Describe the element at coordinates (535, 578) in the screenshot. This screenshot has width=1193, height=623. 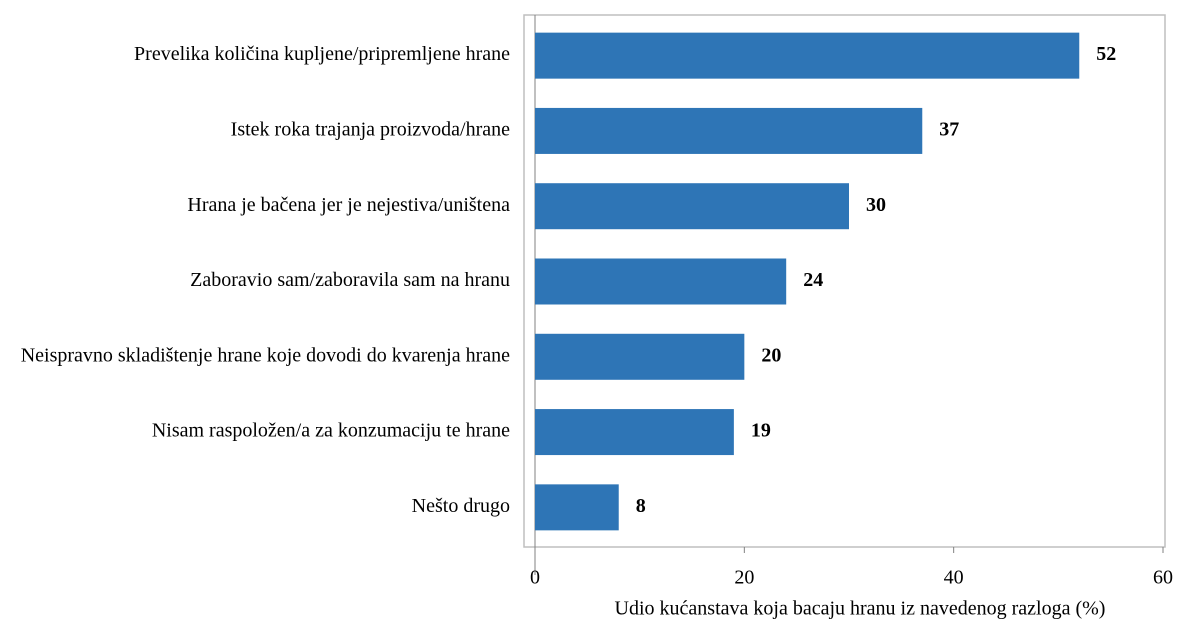
I see `x-tick-label: 0` at that location.